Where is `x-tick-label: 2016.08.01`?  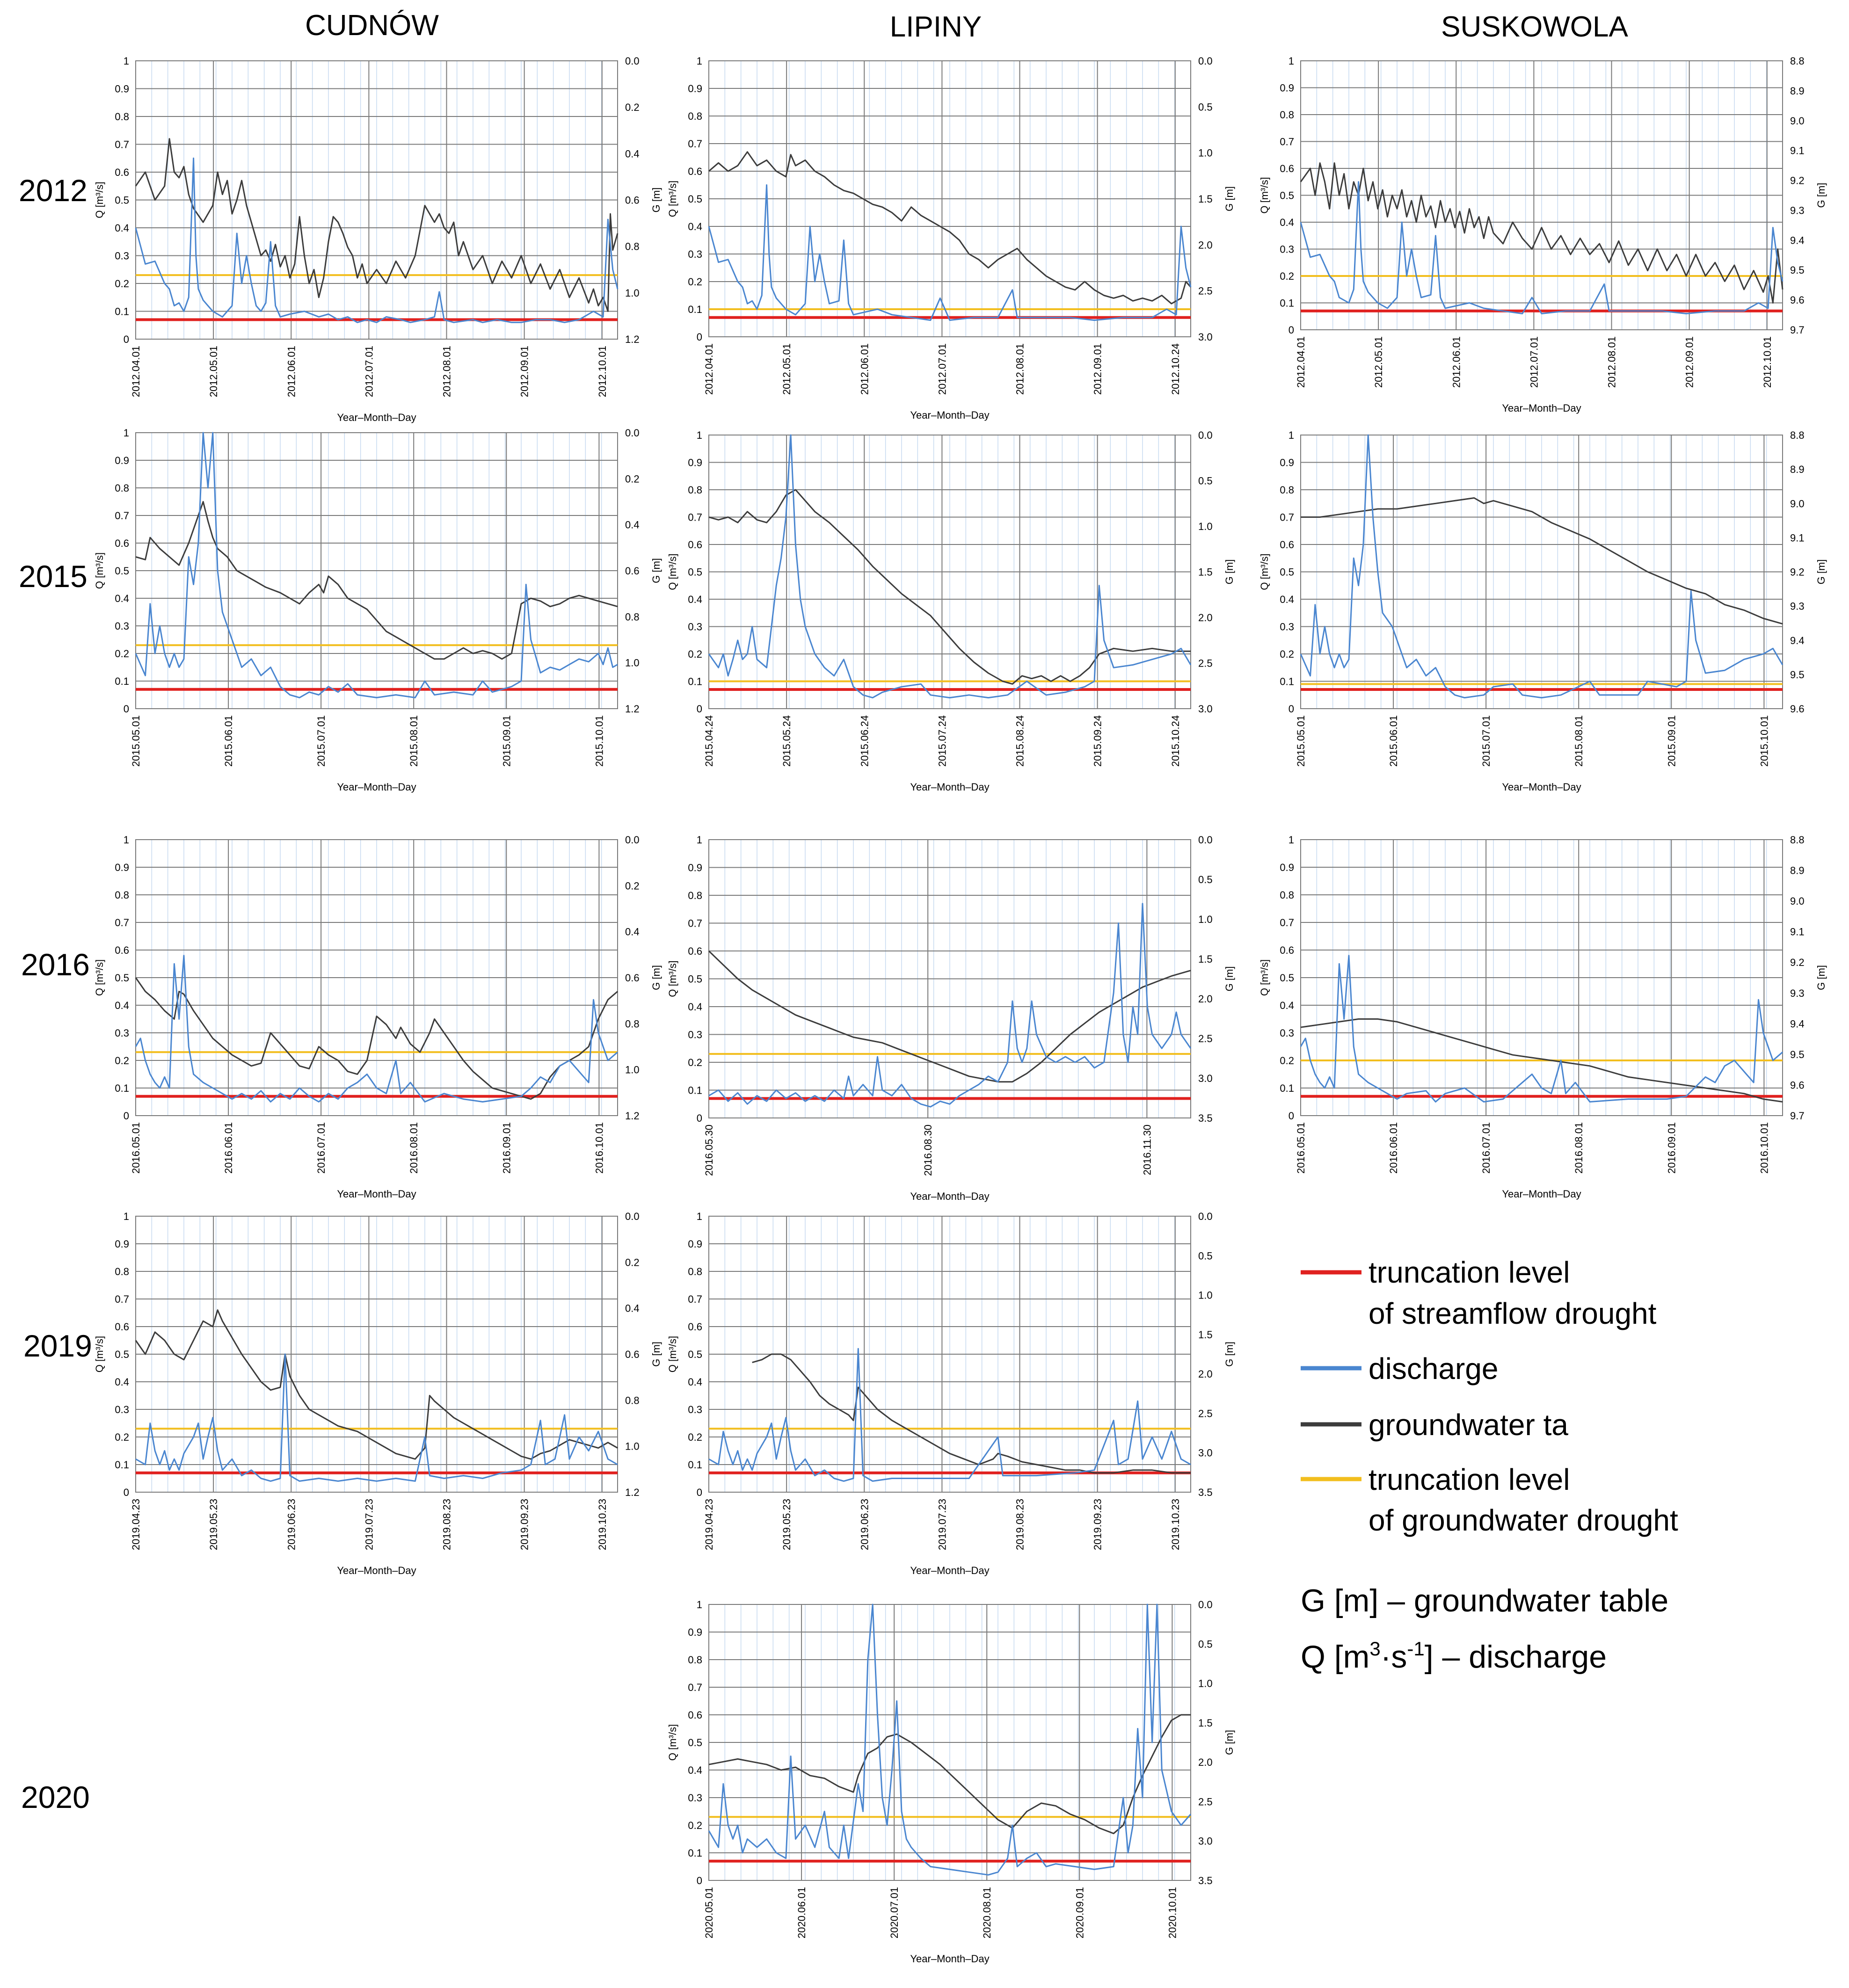 x-tick-label: 2016.08.01 is located at coordinates (414, 1148).